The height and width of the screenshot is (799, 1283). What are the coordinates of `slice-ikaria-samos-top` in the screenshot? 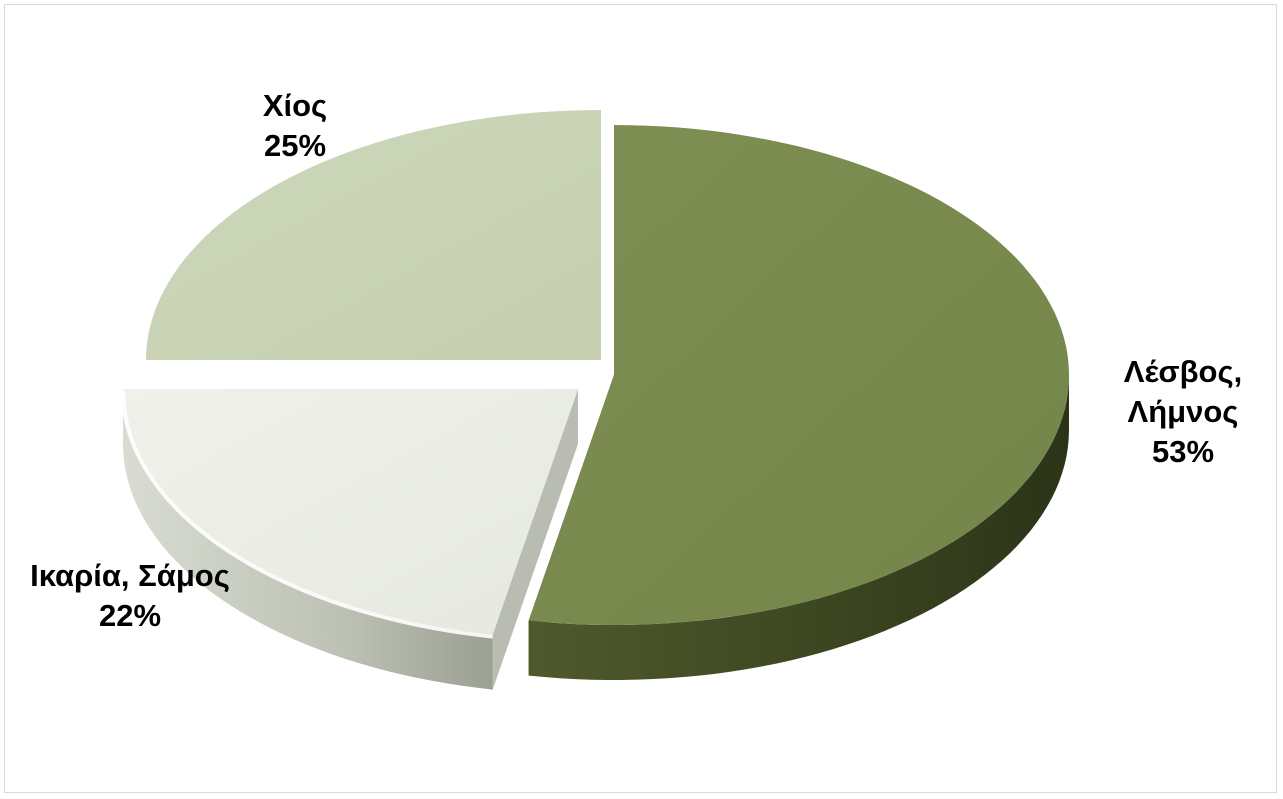 It's located at (350, 512).